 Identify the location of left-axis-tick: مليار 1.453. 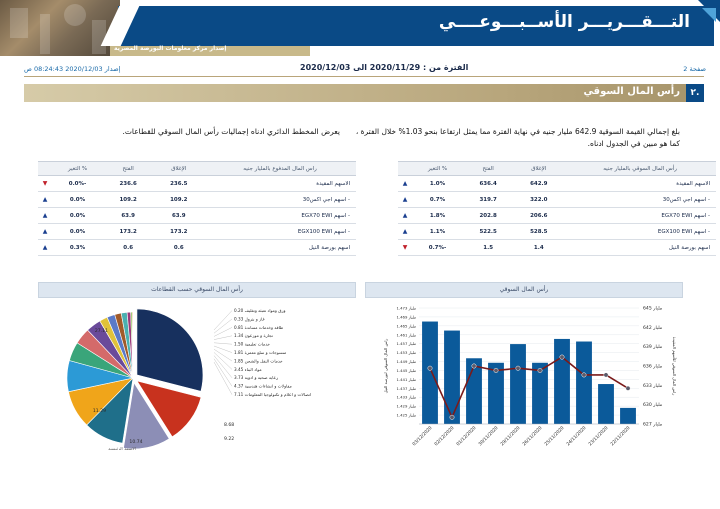
(406, 352).